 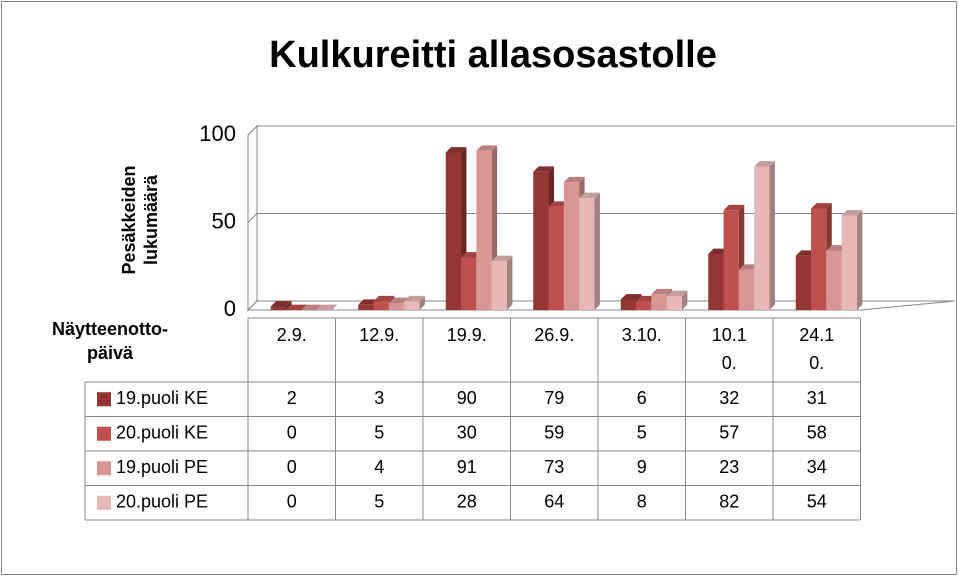 What do you see at coordinates (642, 398) in the screenshot?
I see `data-table-value: 6` at bounding box center [642, 398].